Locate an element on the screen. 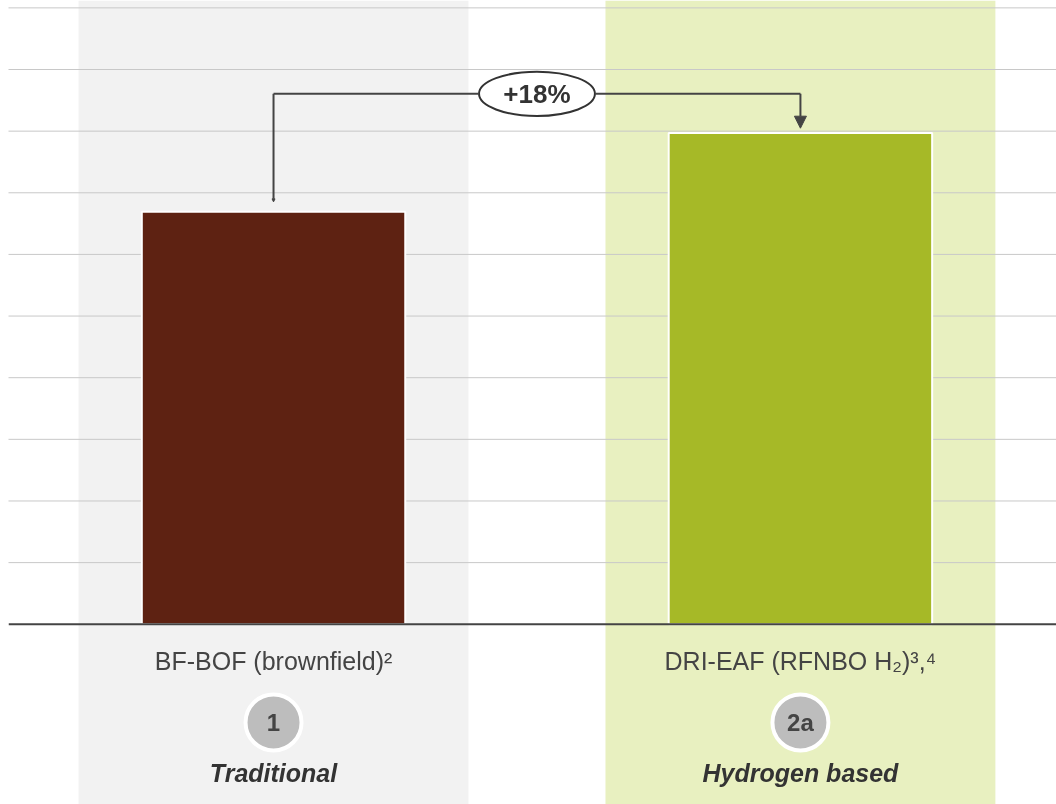  text: 1 is located at coordinates (273, 722).